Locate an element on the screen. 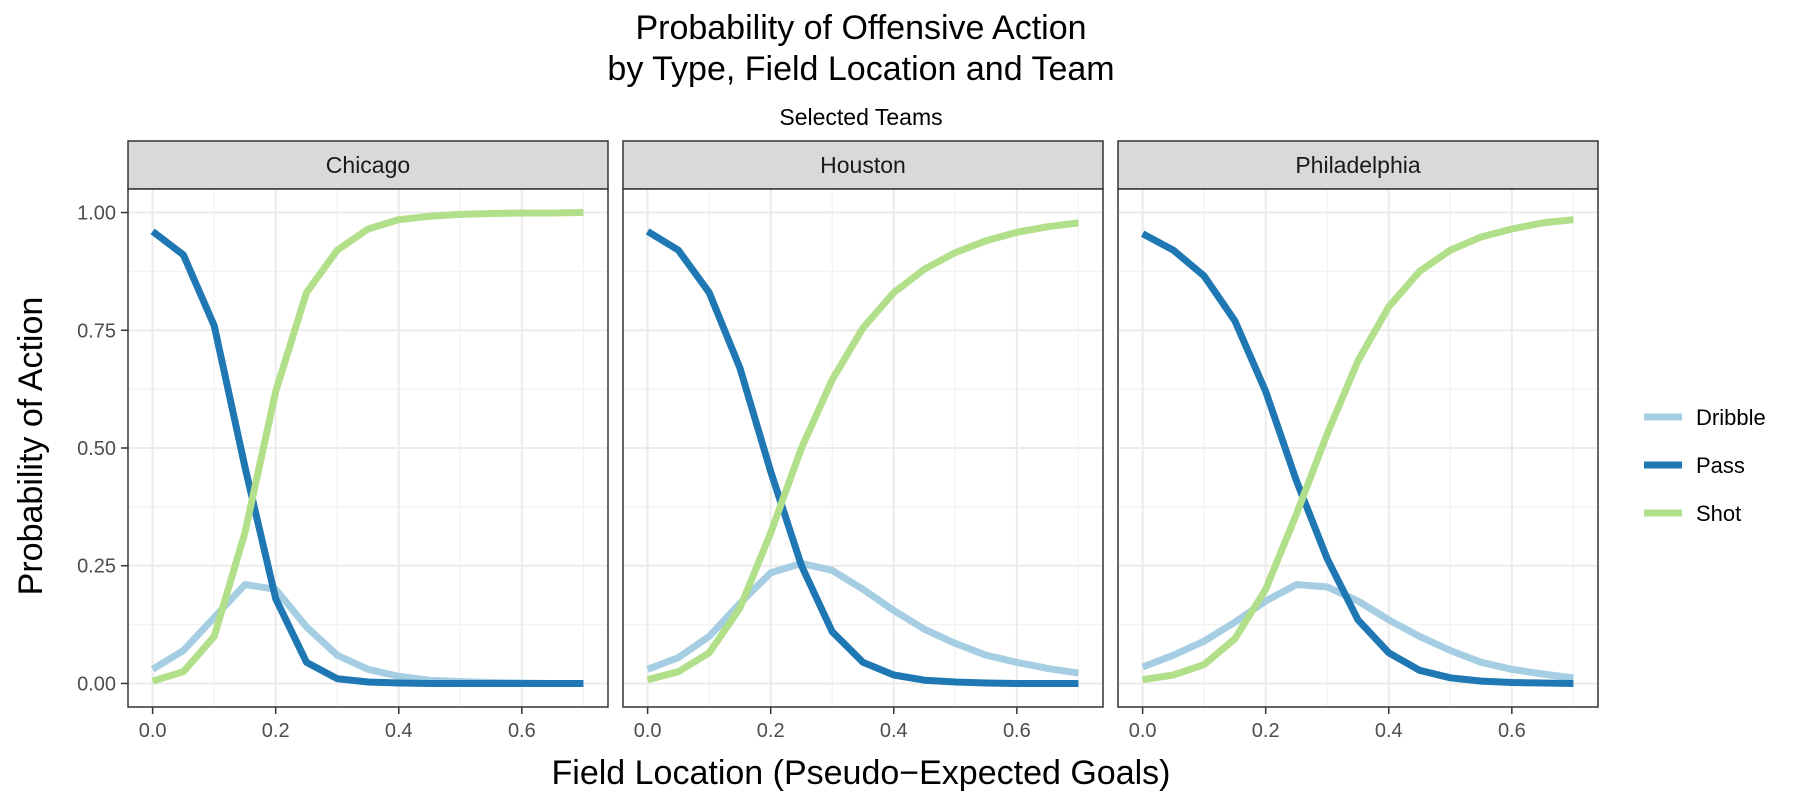  facet-strip-label: Chicago is located at coordinates (368, 165).